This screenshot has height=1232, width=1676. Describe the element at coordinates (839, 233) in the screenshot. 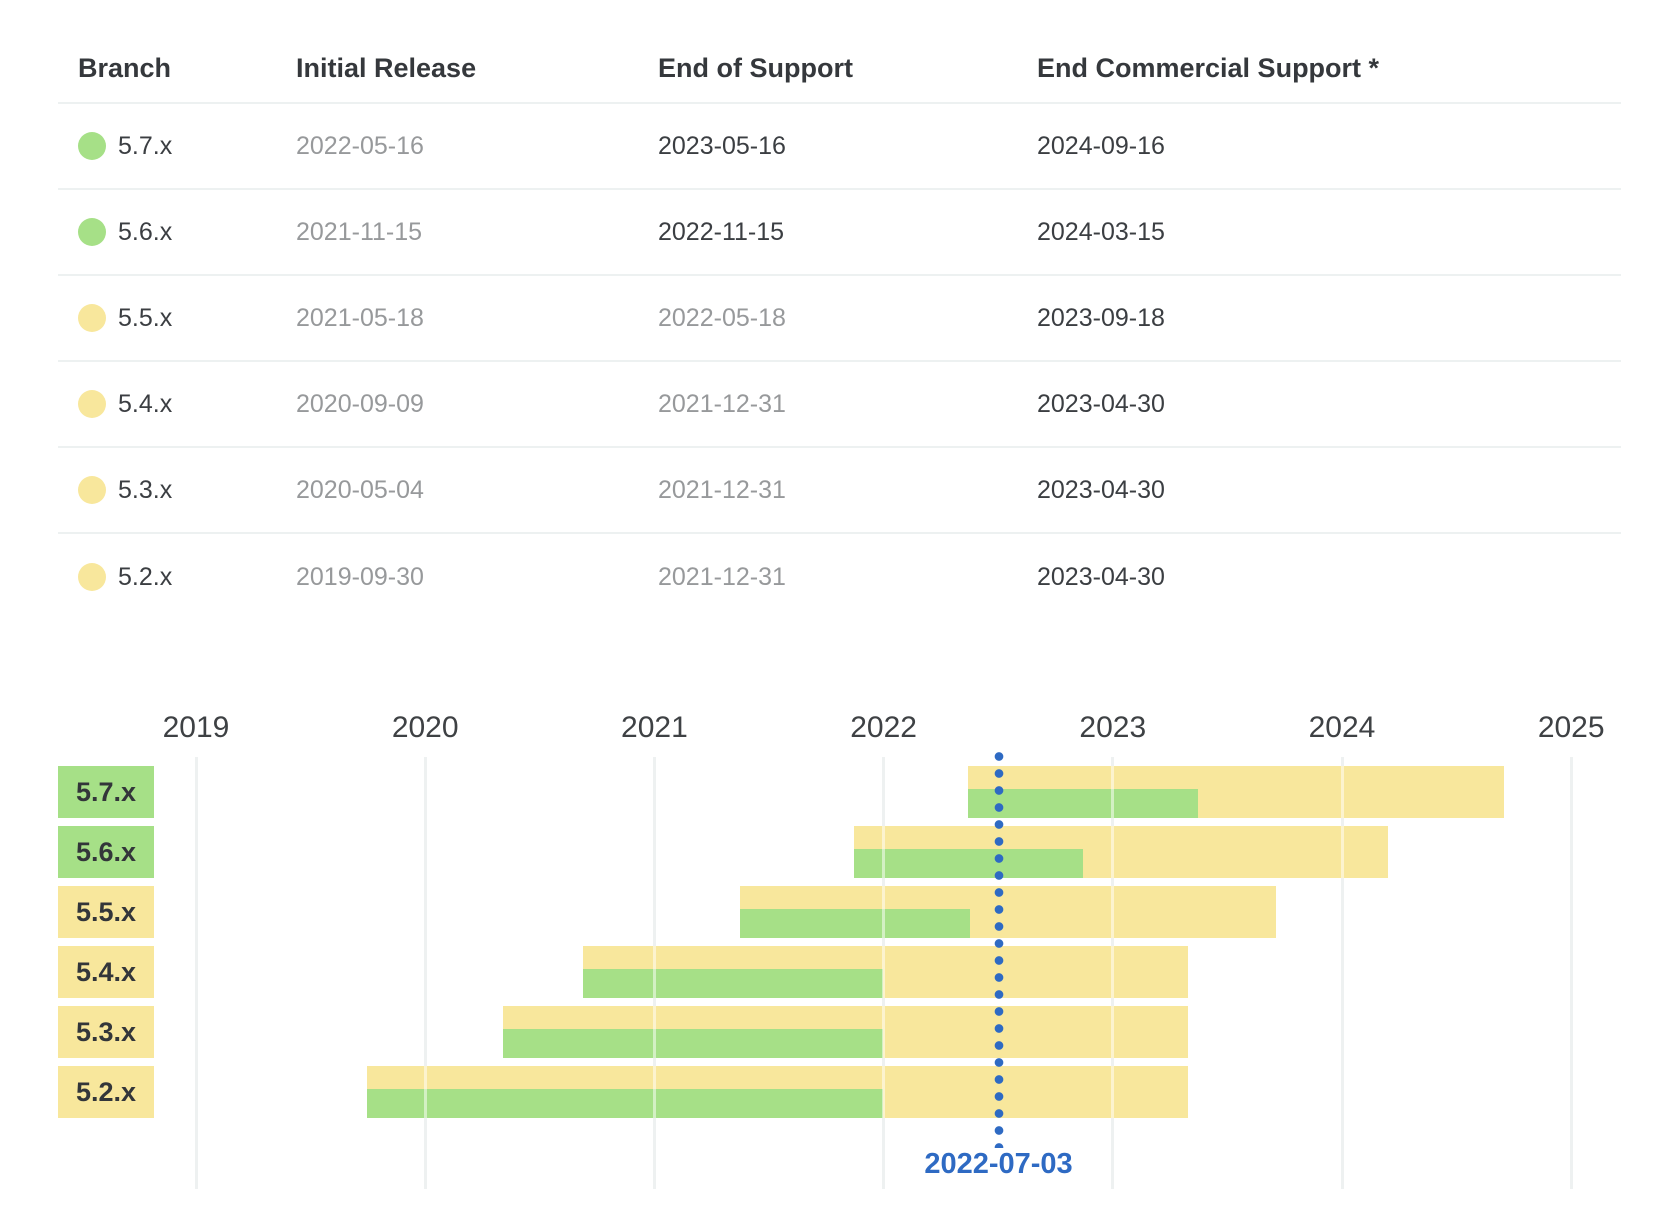

I see `table-row: 5.6.x 2021-11-15 2022-11-15 2024-03-15` at that location.